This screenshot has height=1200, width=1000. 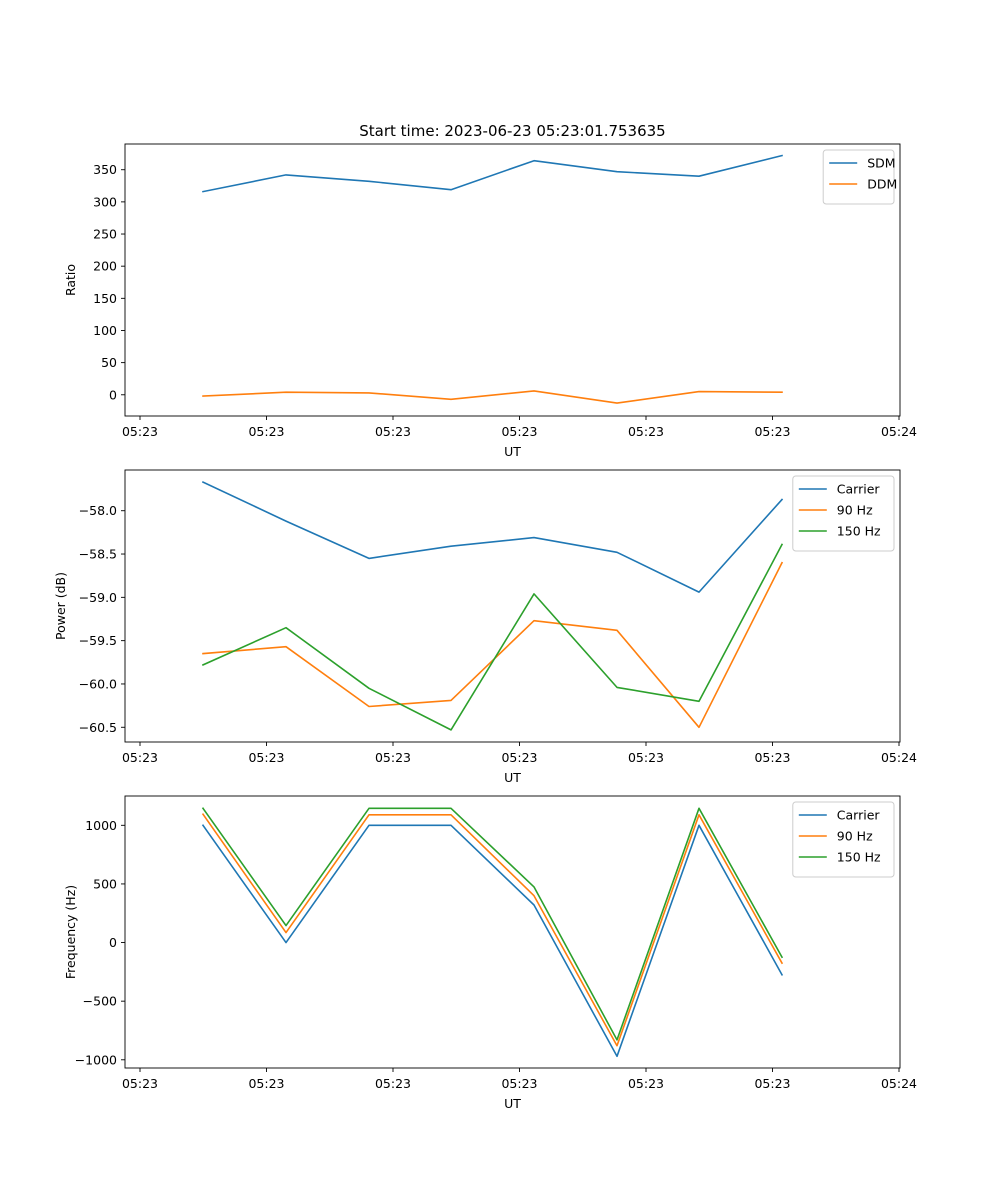 I want to click on frequency-y-tick-label: 1000, so click(x=101, y=825).